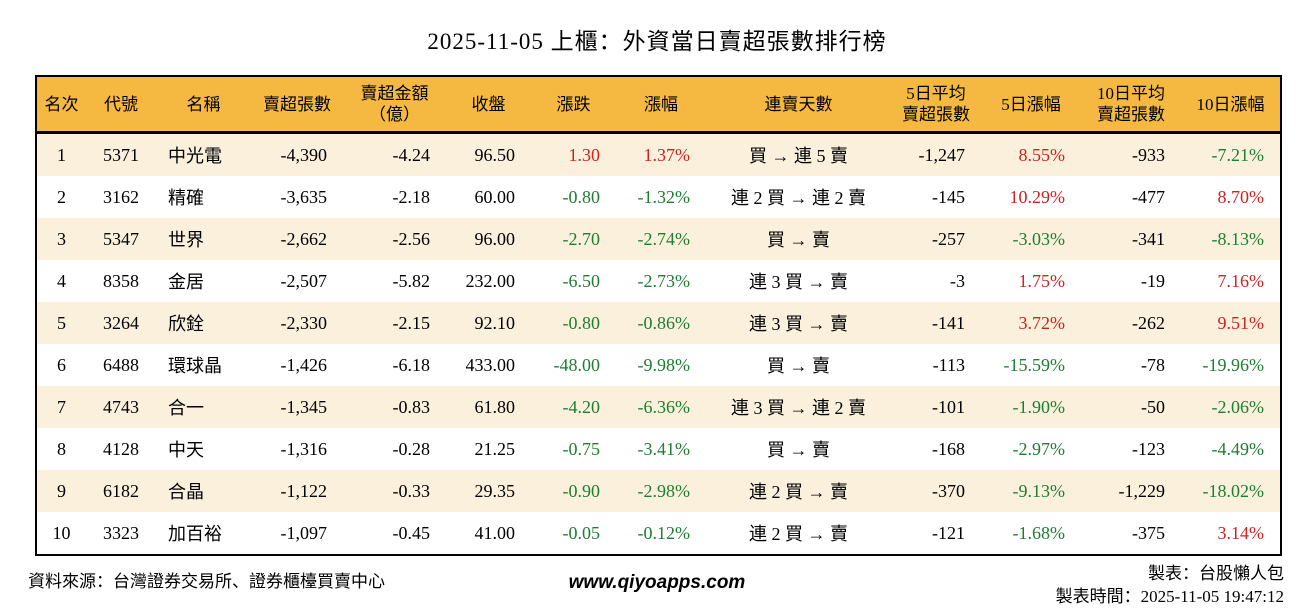 The image size is (1314, 612). What do you see at coordinates (657, 41) in the screenshot?
I see `page-title: 2025-11-05 上櫃：外資當日賣超張數排行榜` at bounding box center [657, 41].